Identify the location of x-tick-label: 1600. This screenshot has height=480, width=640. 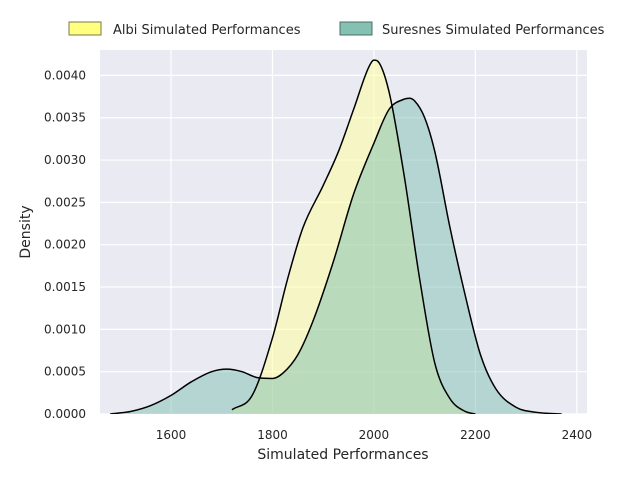
(171, 435).